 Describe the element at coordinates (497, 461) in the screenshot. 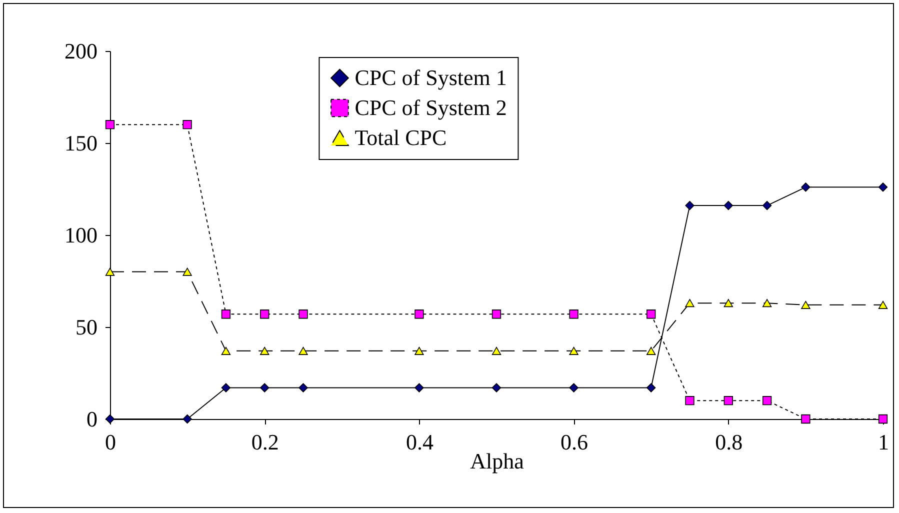

I see `x-axis-title: Alpha` at that location.